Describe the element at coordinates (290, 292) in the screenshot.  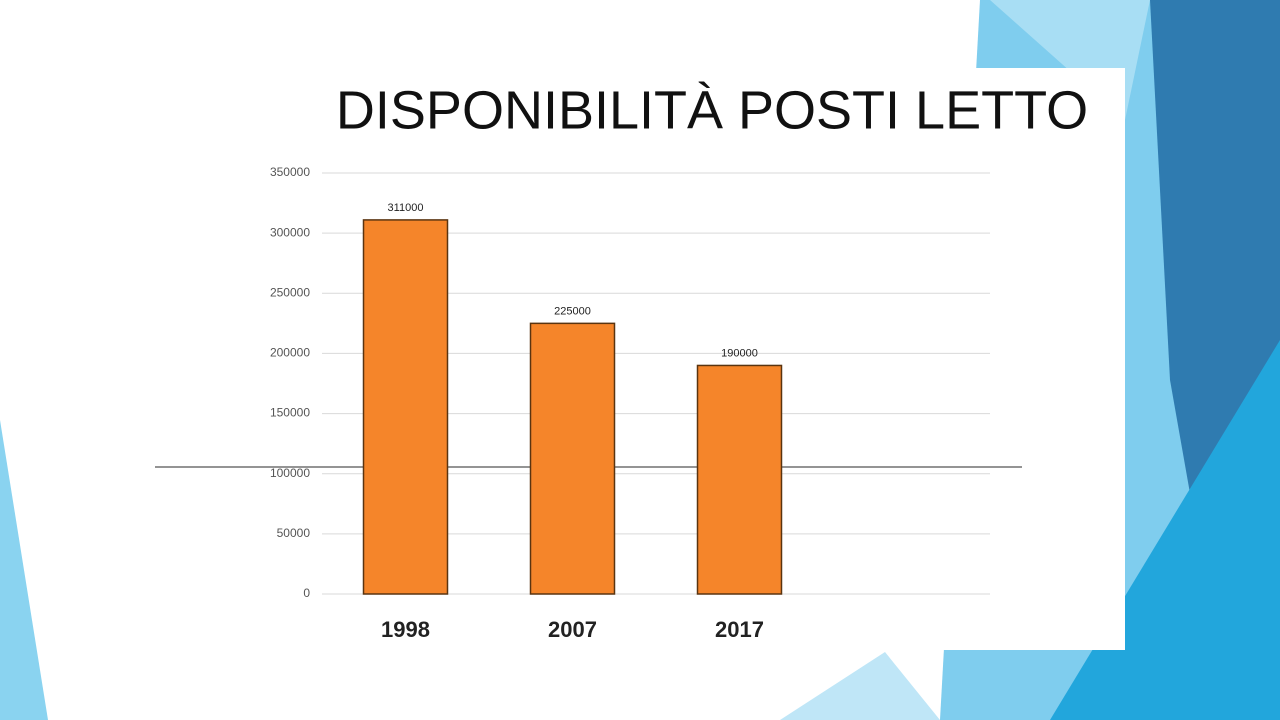
I see `y-tick-label: 250000` at that location.